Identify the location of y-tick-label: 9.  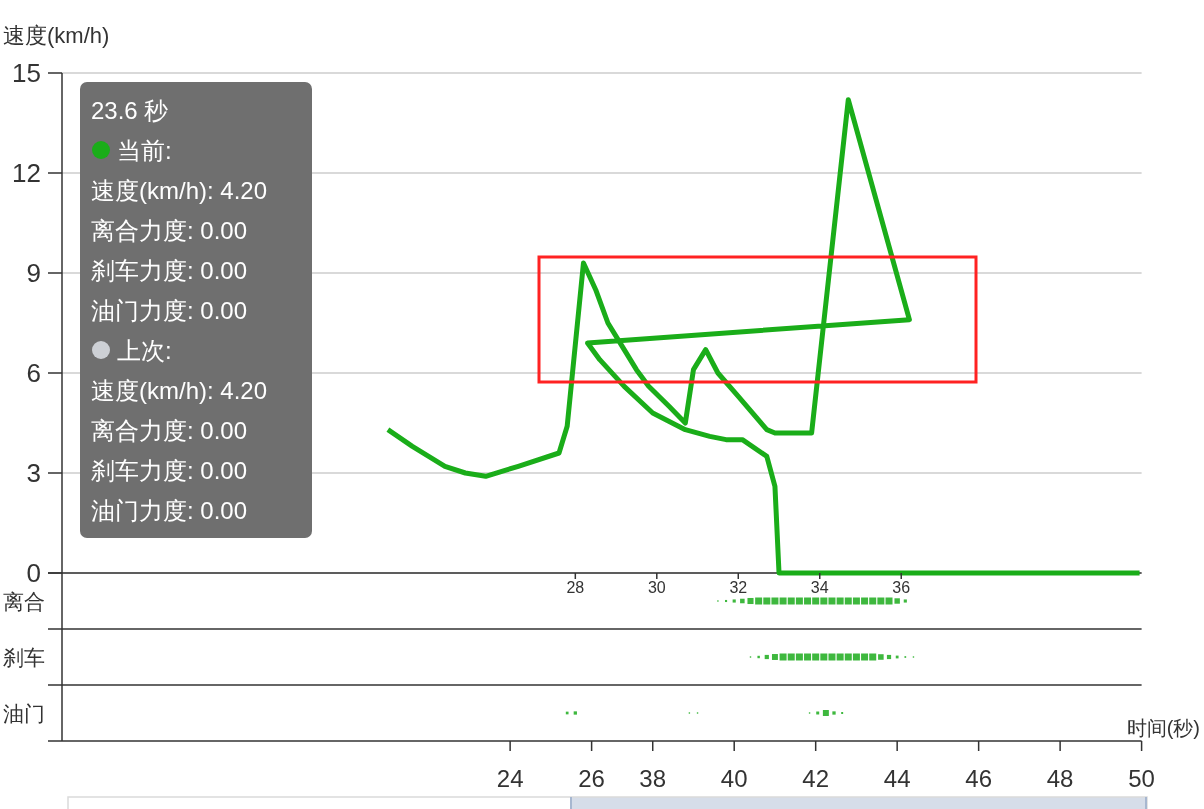
(33, 273).